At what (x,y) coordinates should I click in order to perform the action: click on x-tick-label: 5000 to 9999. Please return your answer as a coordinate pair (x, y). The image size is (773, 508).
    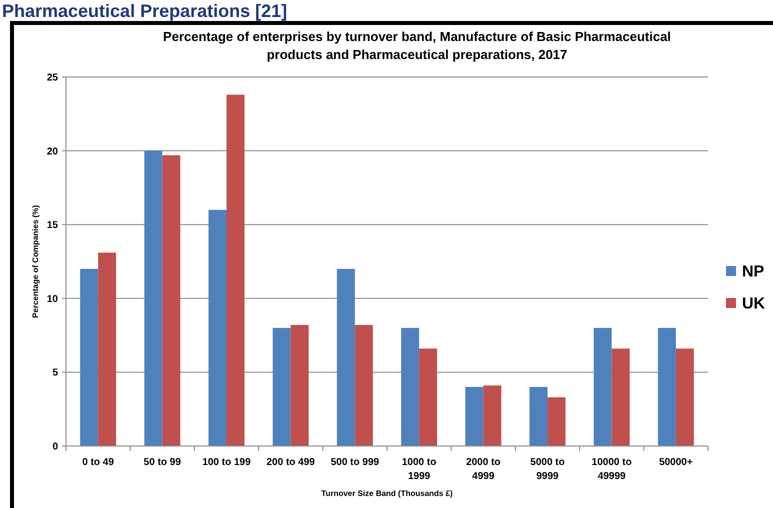
    Looking at the image, I should click on (547, 469).